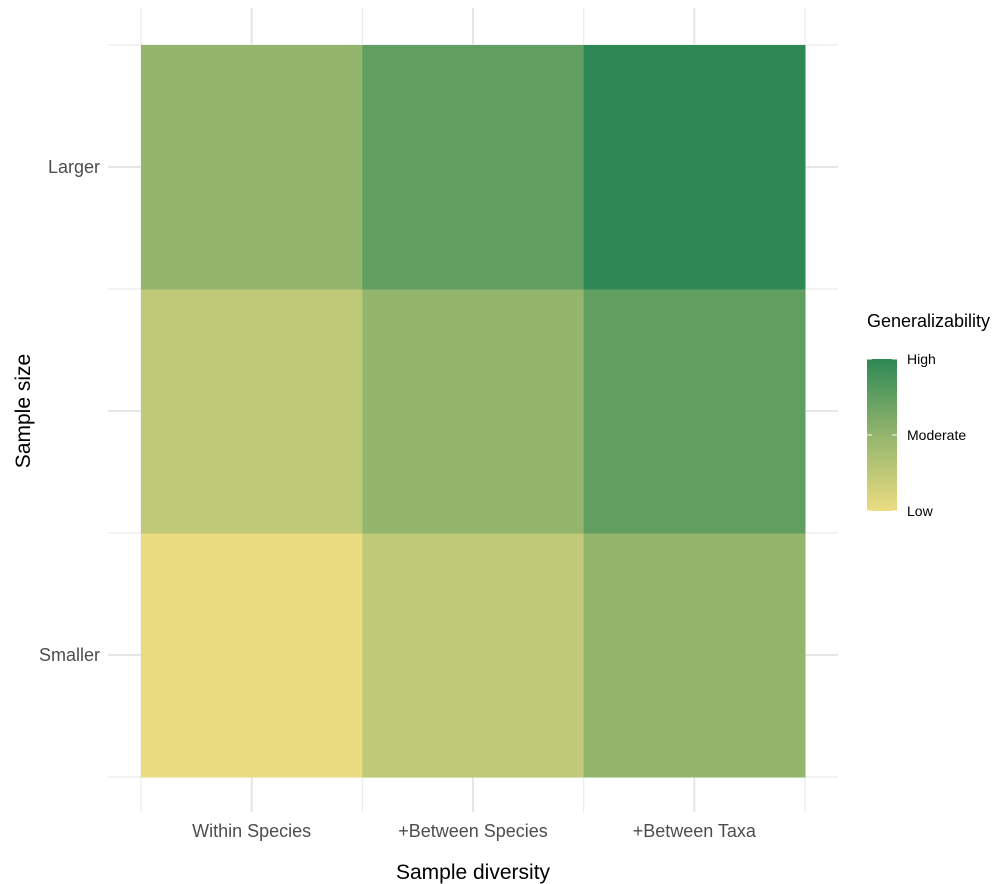  I want to click on y-axis-title: Sample size, so click(23, 411).